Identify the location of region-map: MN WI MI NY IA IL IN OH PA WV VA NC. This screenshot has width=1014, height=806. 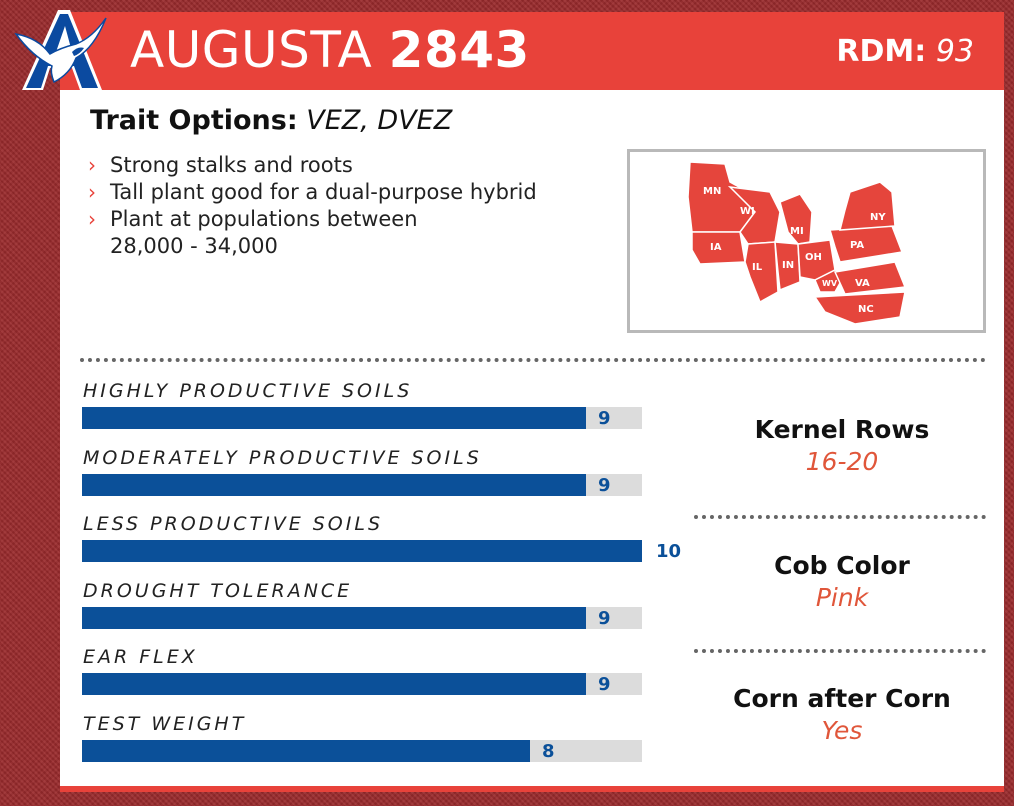
(806, 241).